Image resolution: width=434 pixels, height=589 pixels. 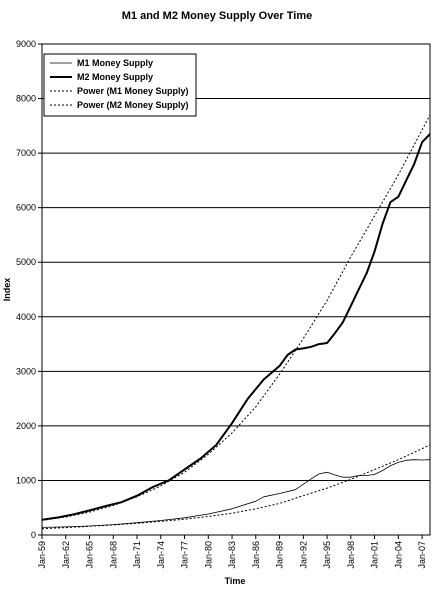 What do you see at coordinates (33, 535) in the screenshot?
I see `y-tick-label: 0` at bounding box center [33, 535].